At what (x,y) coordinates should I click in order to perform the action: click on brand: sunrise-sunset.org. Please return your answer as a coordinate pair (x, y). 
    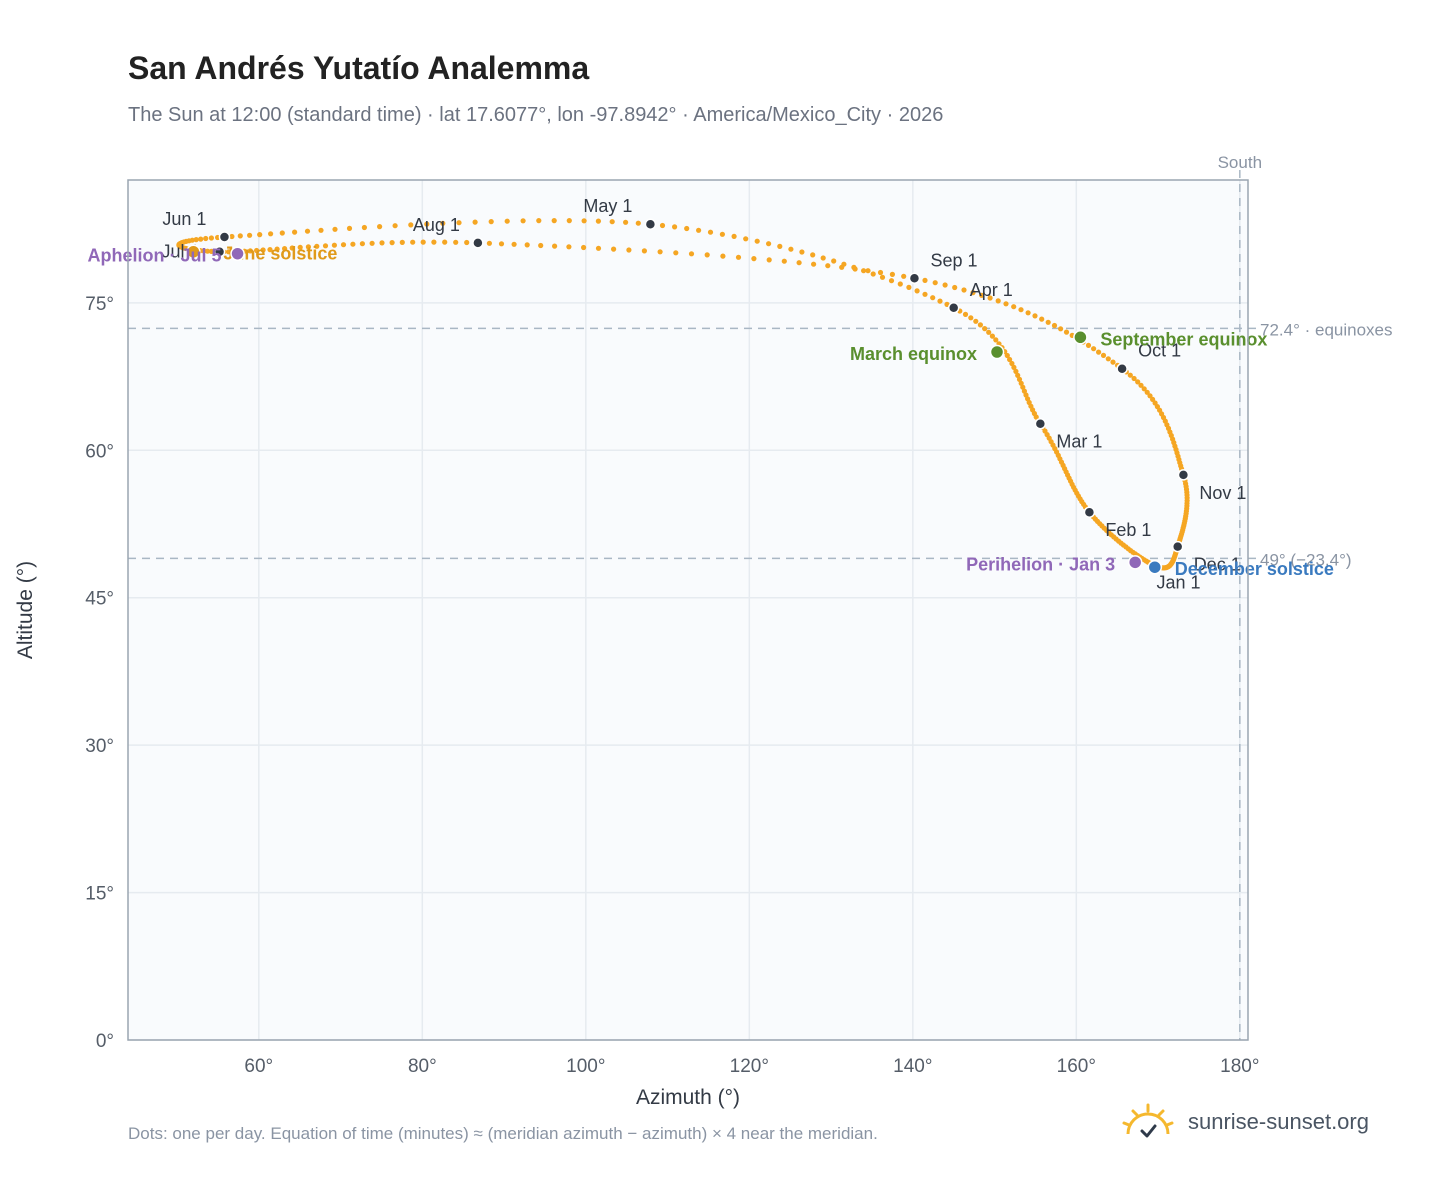
    Looking at the image, I should click on (1244, 1122).